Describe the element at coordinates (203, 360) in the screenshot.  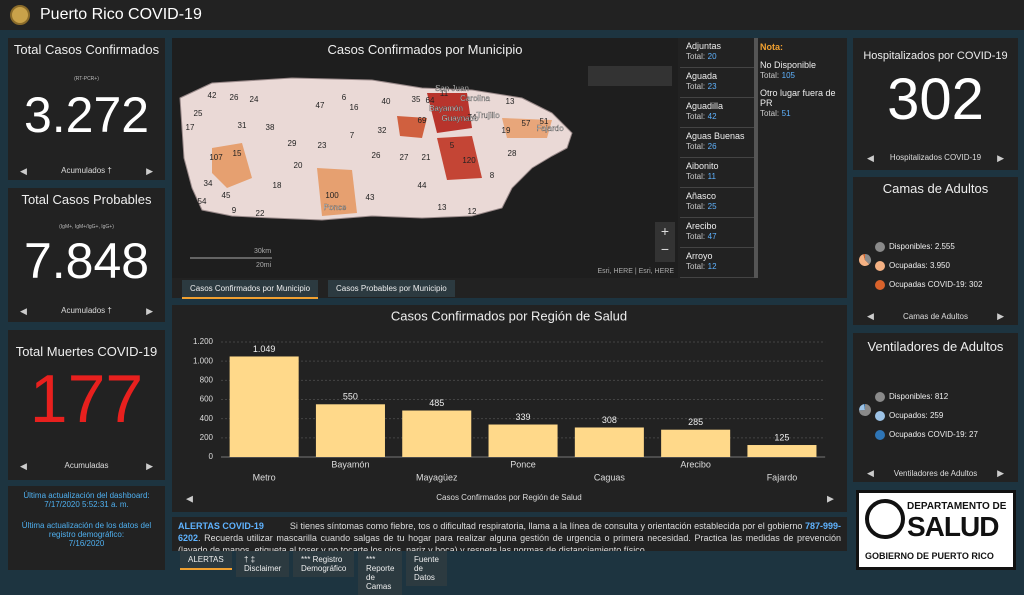
I see `y-tick-label: 1.000` at that location.